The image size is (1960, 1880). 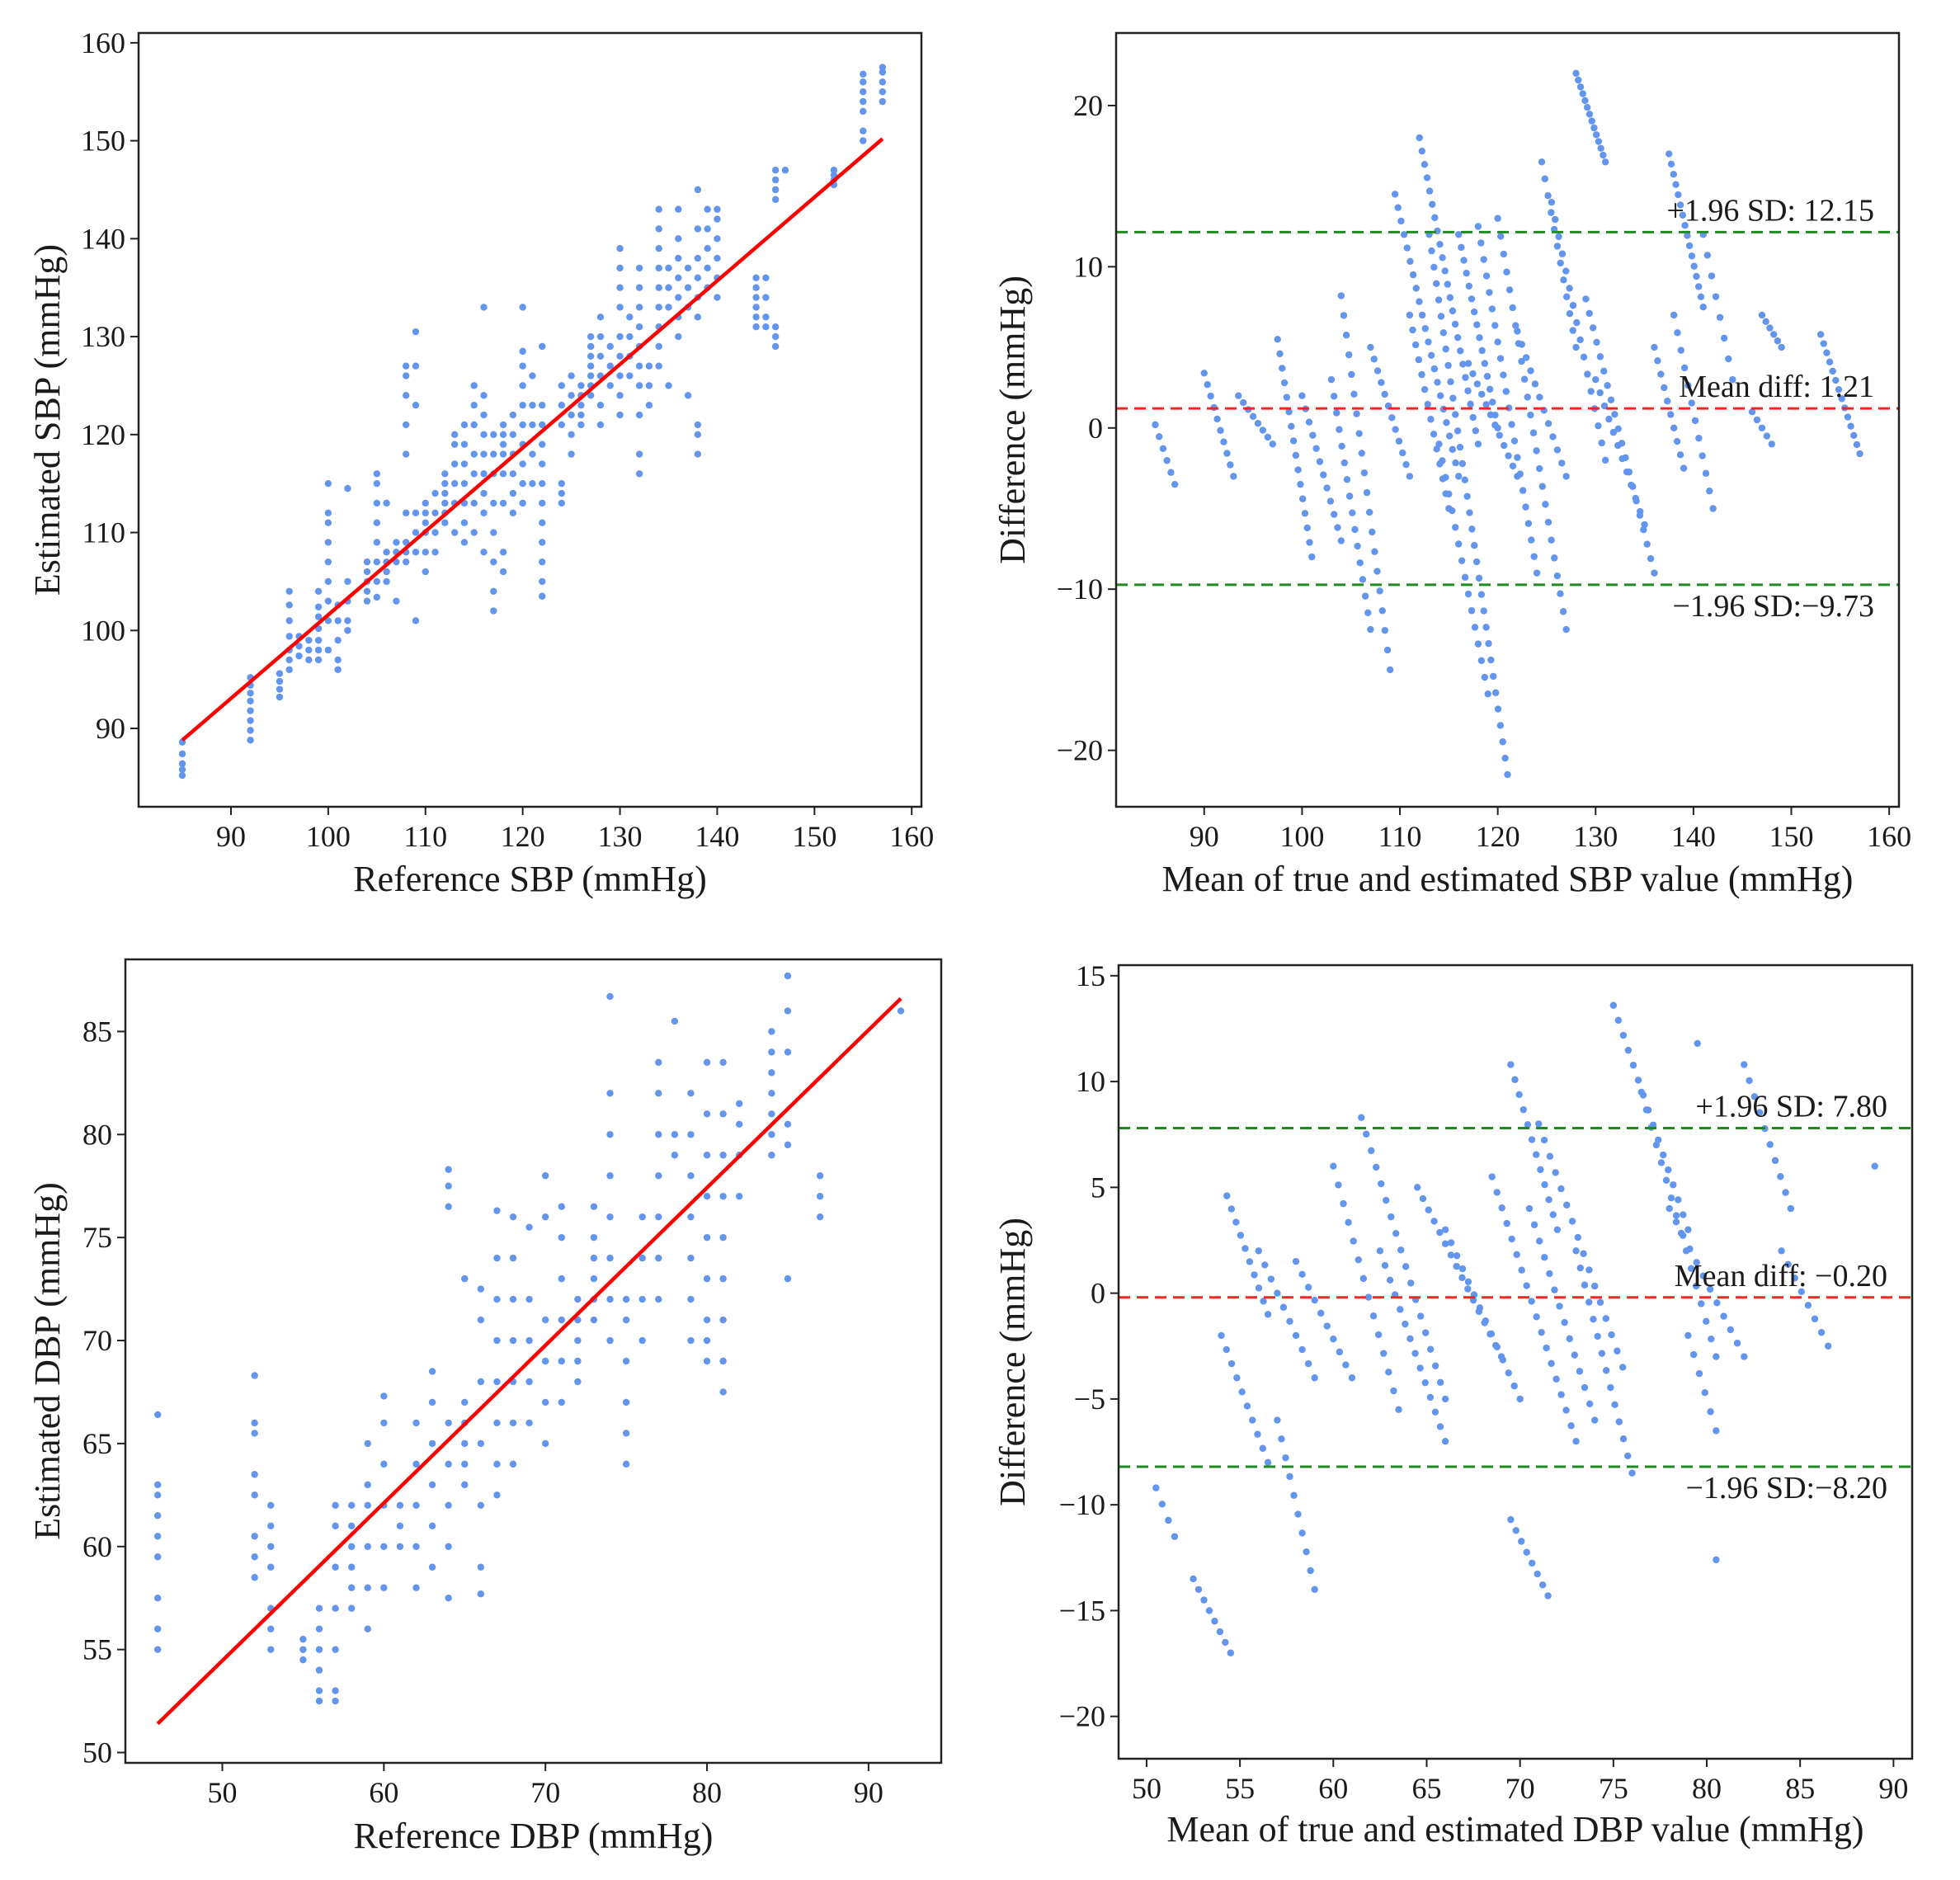 I want to click on y-tick-label: 55, so click(x=97, y=1649).